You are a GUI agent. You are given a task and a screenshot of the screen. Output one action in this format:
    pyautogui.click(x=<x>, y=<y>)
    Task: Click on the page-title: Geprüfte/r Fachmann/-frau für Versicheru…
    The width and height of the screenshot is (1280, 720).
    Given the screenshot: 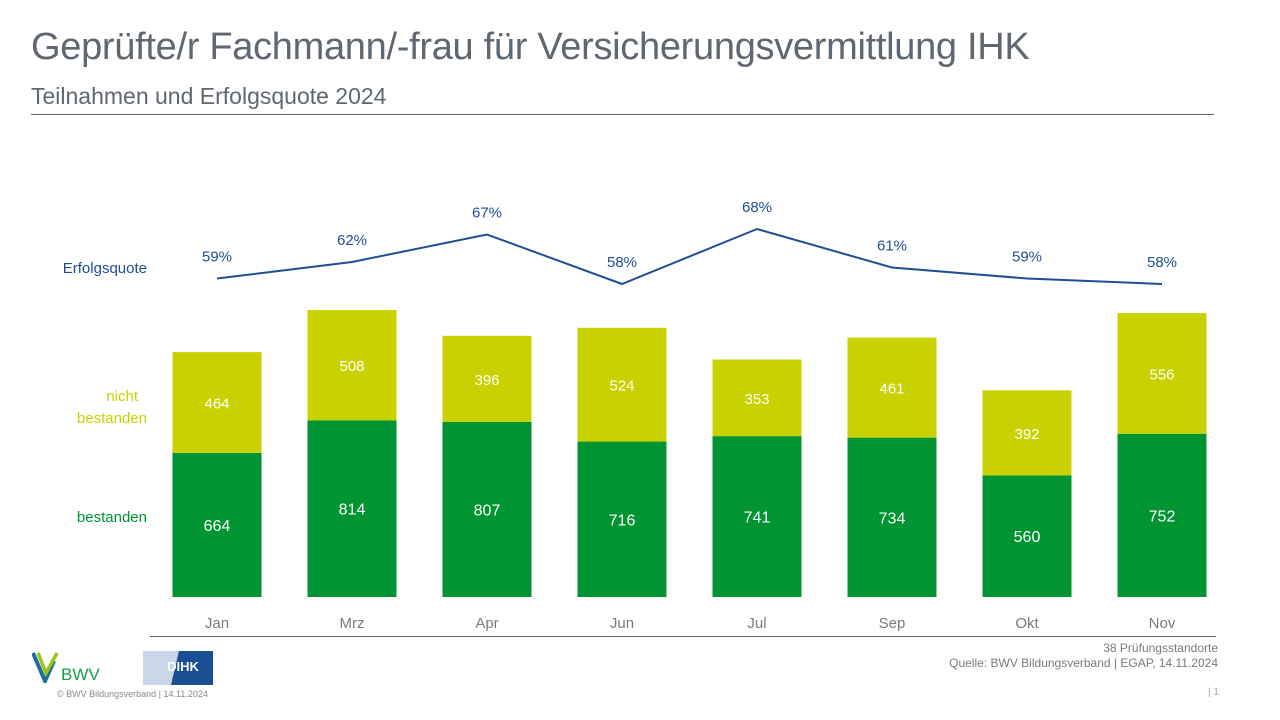 What is the action you would take?
    pyautogui.click(x=530, y=47)
    